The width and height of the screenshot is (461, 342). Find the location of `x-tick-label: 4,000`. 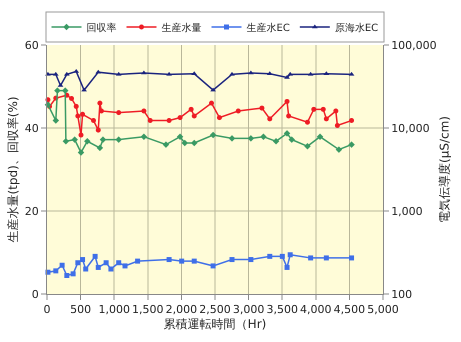

x-tick-label: 4,000 is located at coordinates (316, 309).